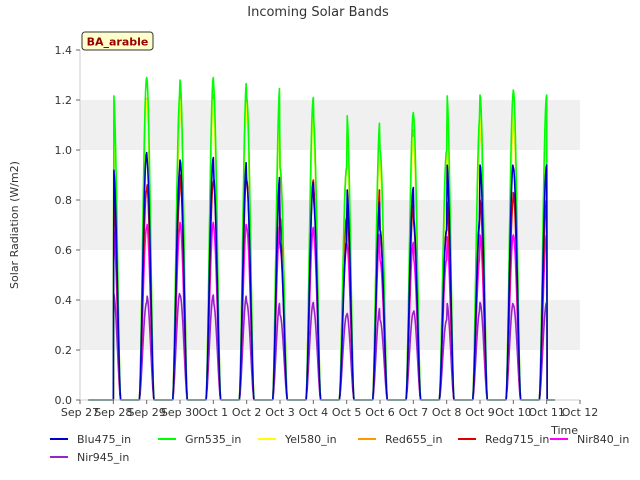 Image resolution: width=640 pixels, height=480 pixels. Describe the element at coordinates (64, 50) in the screenshot. I see `y-tick-label: 1.4` at that location.